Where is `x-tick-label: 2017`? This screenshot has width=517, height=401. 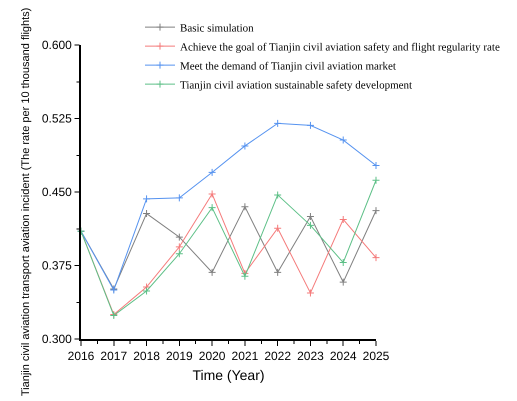 x-tick-label: 2017 is located at coordinates (114, 356).